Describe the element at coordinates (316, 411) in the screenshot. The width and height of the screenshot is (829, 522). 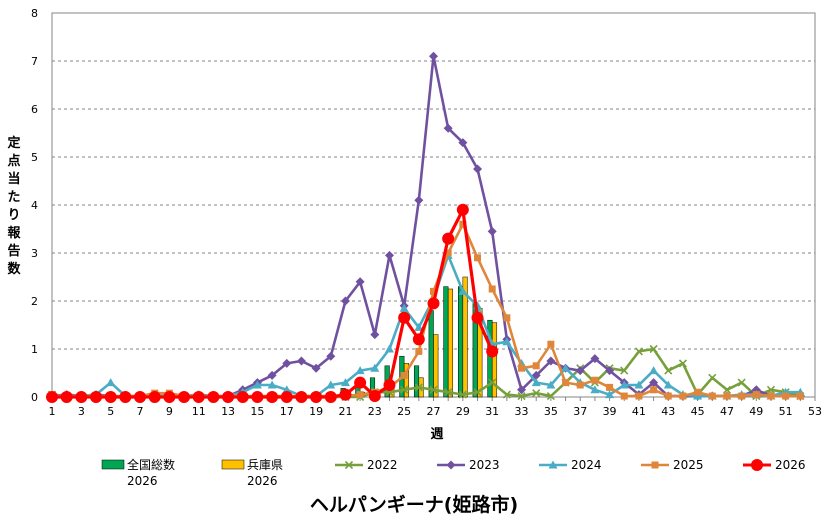
I see `x-tick-label: 19` at that location.